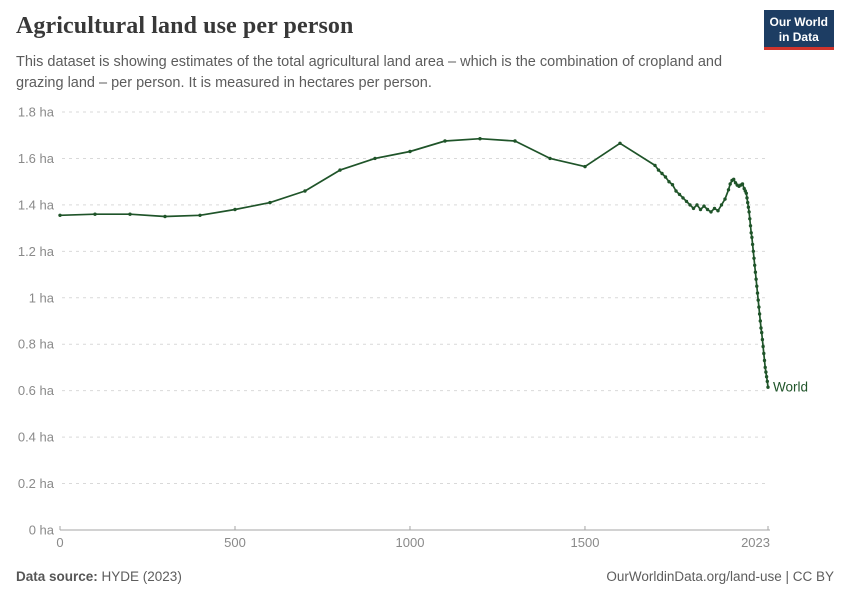 This screenshot has height=600, width=850. I want to click on y-axis-tick-label: 0.6 ha, so click(36, 390).